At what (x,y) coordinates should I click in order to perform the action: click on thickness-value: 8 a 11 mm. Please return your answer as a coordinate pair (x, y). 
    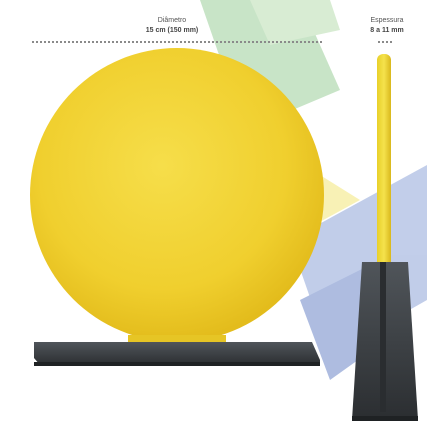
    Looking at the image, I should click on (387, 30).